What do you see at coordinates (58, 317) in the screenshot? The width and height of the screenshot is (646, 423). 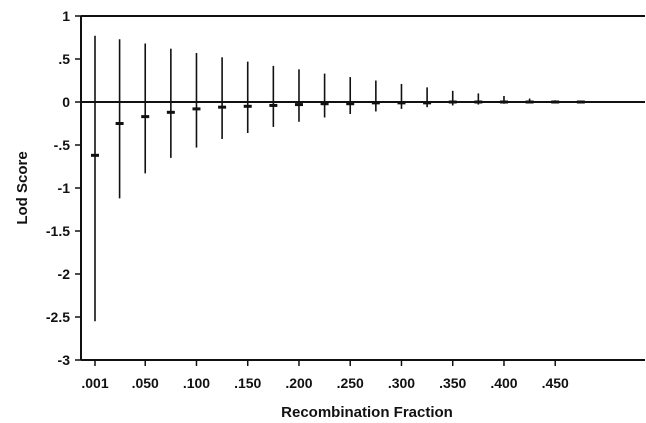 I see `y-tick-label: -2.5` at bounding box center [58, 317].